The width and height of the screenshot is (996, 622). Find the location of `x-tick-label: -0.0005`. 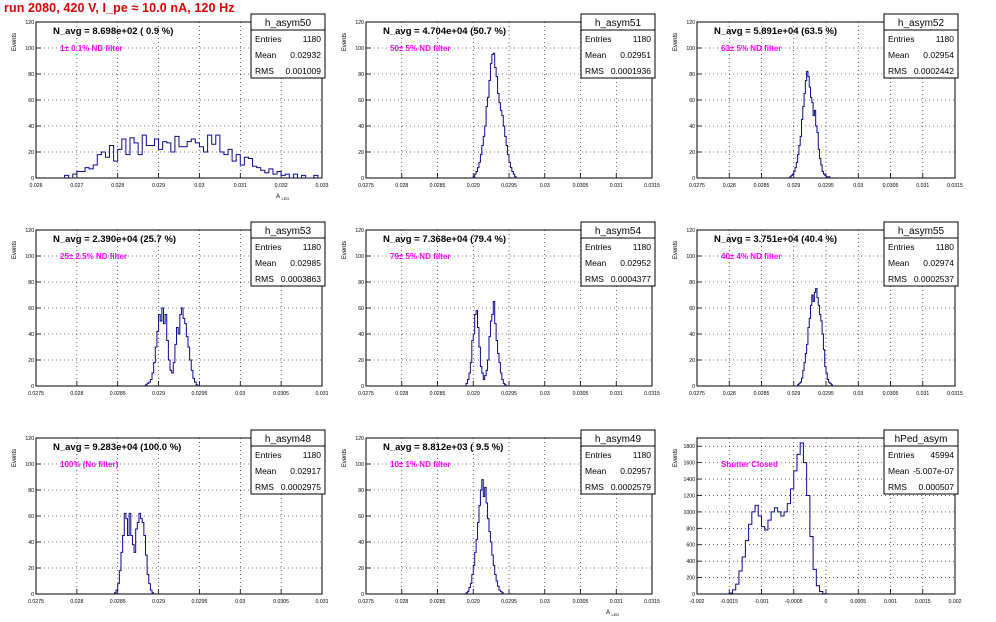

x-tick-label: -0.0005 is located at coordinates (794, 602).